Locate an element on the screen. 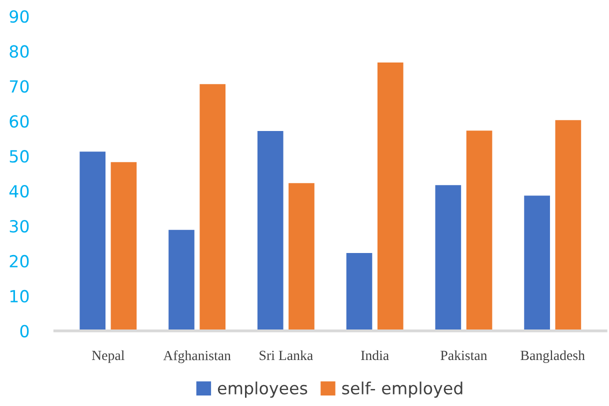 The image size is (609, 406). y-tick-label: 90 is located at coordinates (19, 16).